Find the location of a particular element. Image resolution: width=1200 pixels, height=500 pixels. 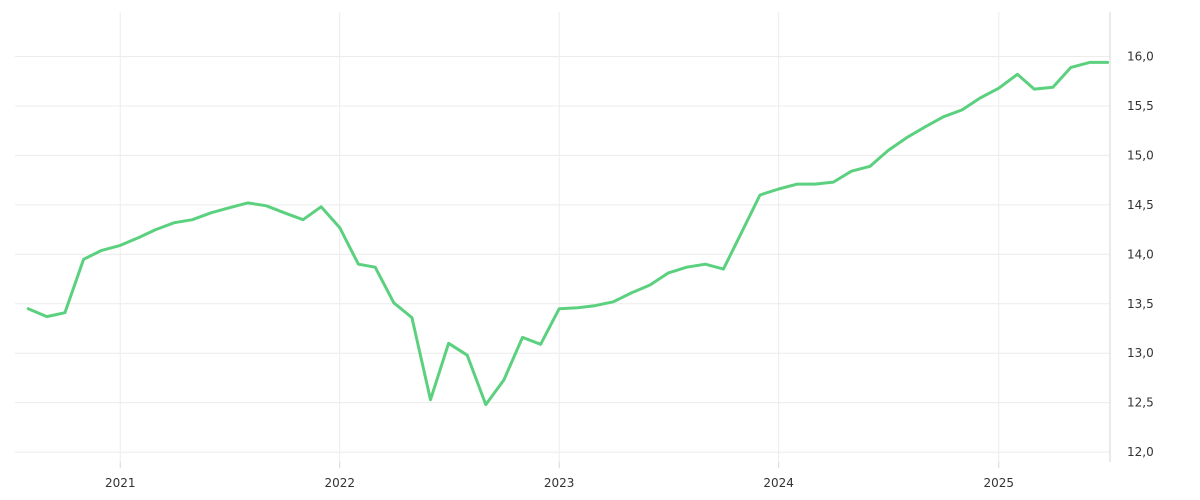

x-tick-label: 2022 is located at coordinates (339, 483).